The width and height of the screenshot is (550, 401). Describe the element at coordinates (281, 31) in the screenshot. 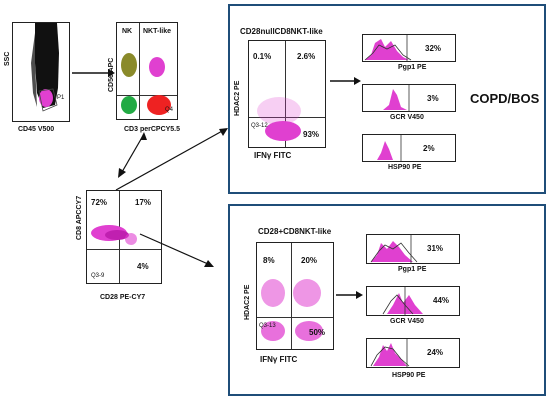

I see `top-panel-title: CD28nullCD8NKT-like` at that location.